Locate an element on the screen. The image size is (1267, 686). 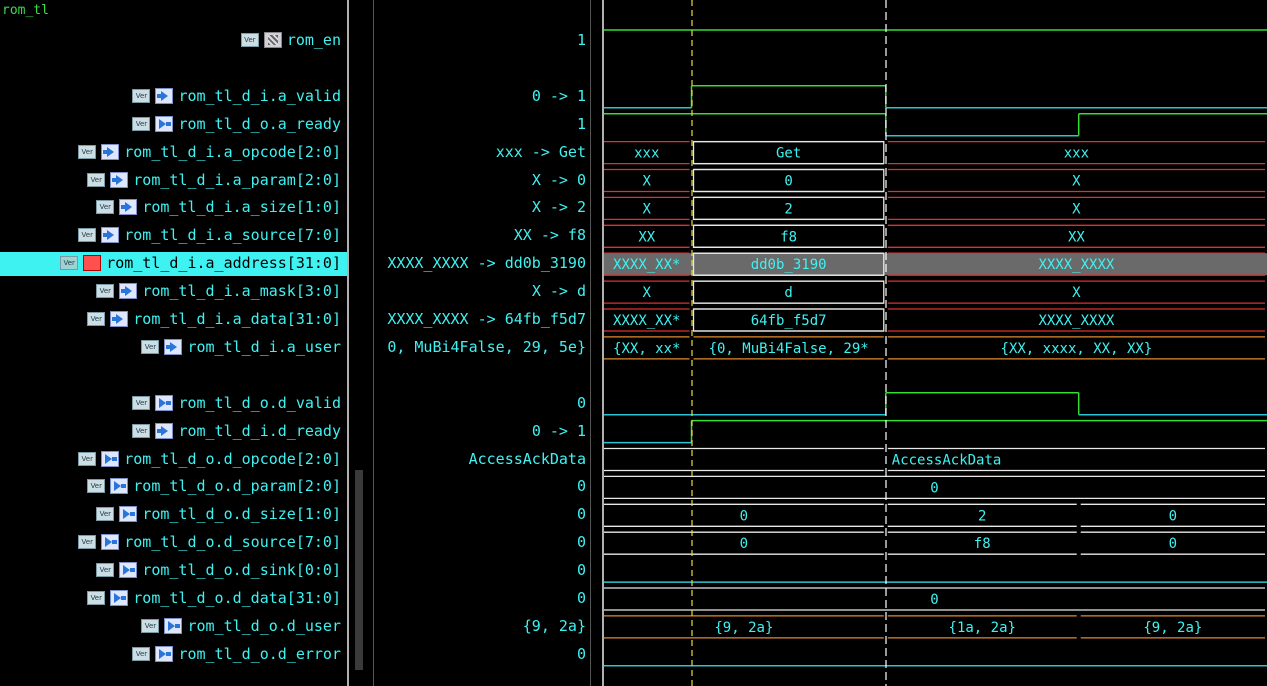
signal-row: Ver rom_tl_d_i.a_mask[3:0] is located at coordinates (173, 292).